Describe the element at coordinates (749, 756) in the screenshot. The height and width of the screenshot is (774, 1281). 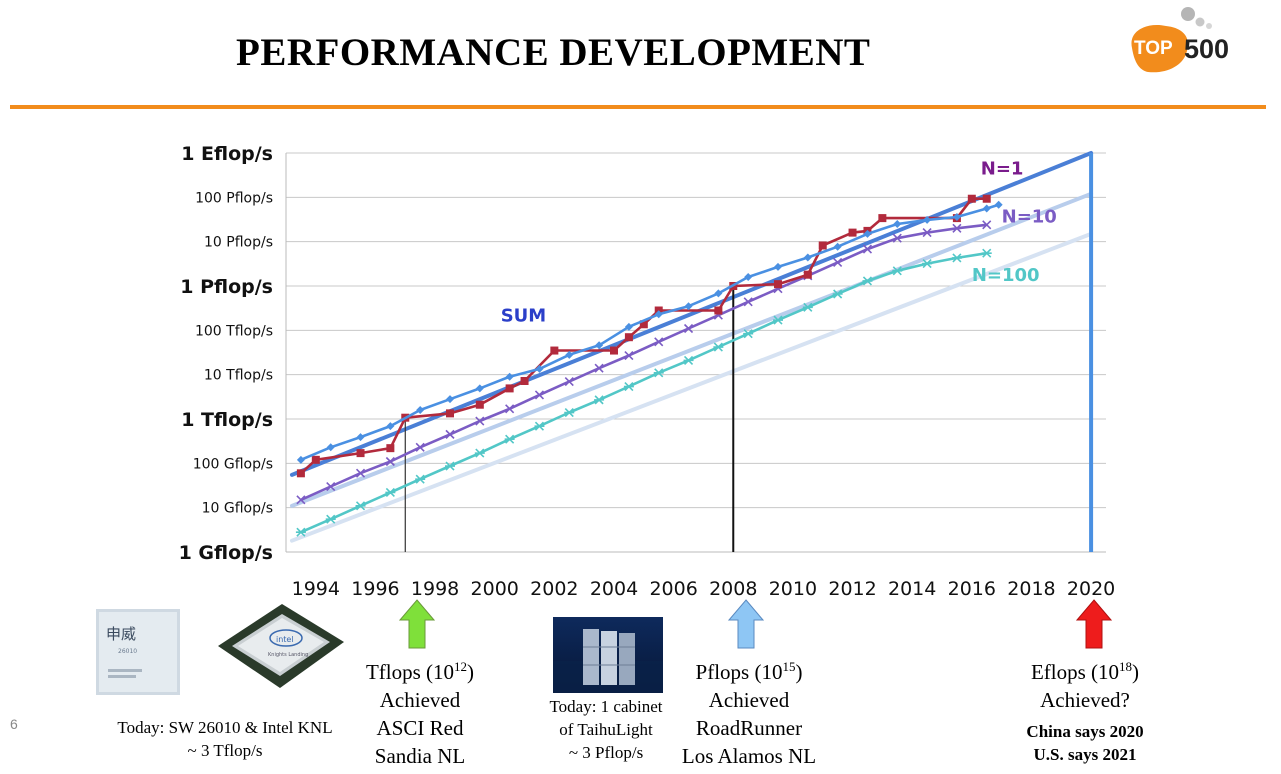
I see `caption-pflops-line4: Los Alamos NL` at that location.